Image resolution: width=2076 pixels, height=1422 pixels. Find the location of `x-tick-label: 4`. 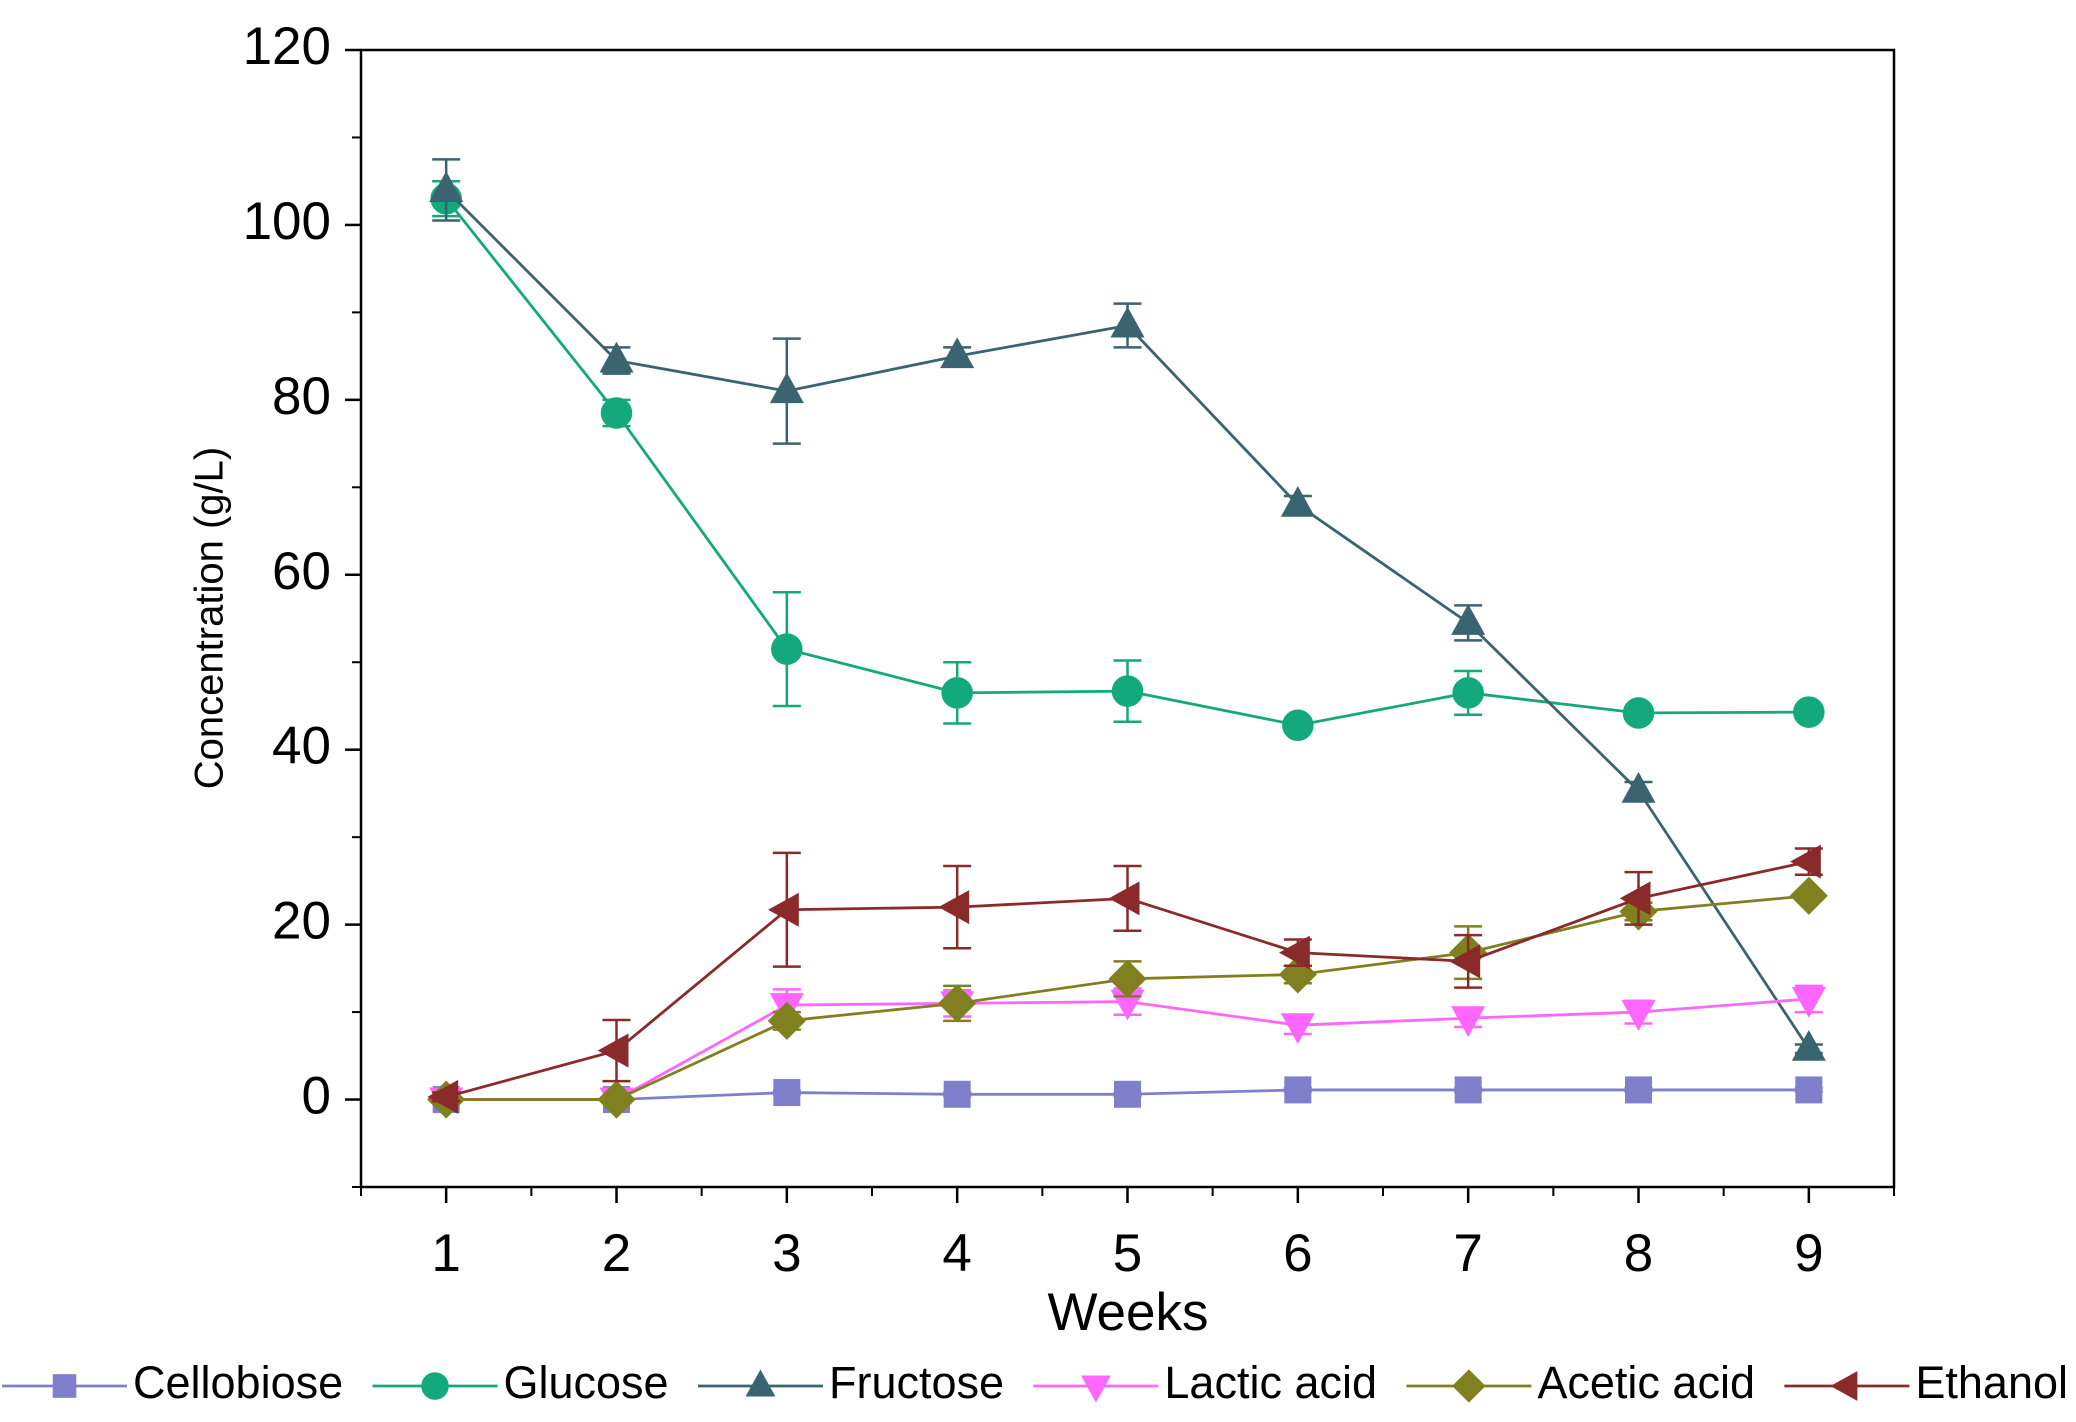

x-tick-label: 4 is located at coordinates (956, 1253).